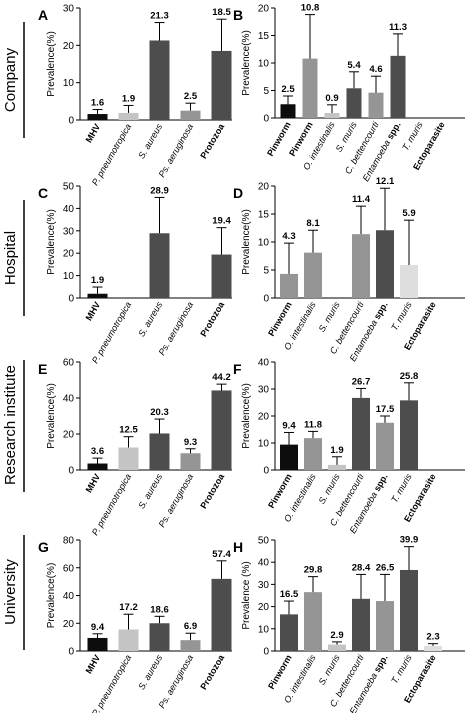 This screenshot has height=713, width=474. What do you see at coordinates (264, 390) in the screenshot?
I see `panel-f-y-tick-label: 30` at bounding box center [264, 390].